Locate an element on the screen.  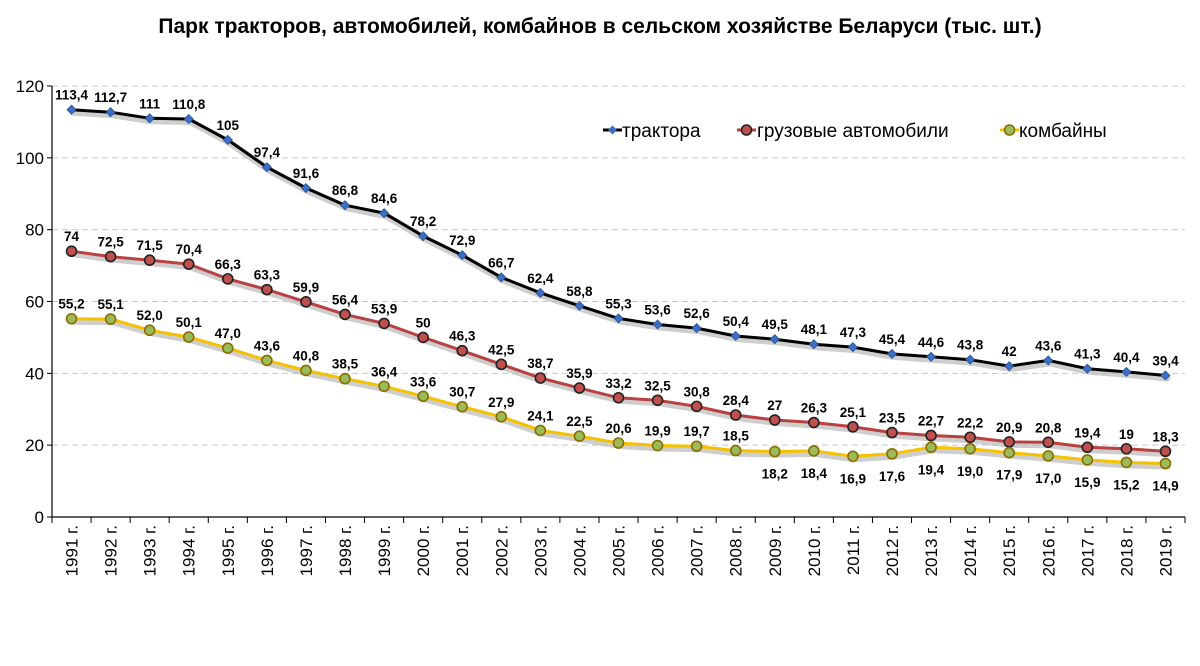
data-label: 19 is located at coordinates (1126, 434).